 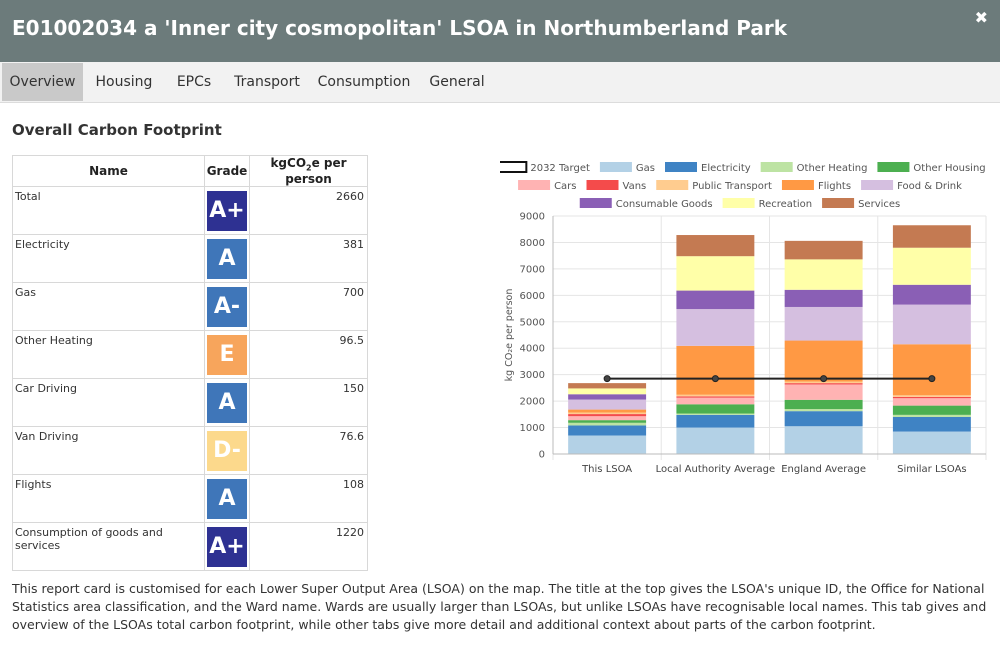 What do you see at coordinates (560, 168) in the screenshot?
I see `legend-label: 2032 Target` at bounding box center [560, 168].